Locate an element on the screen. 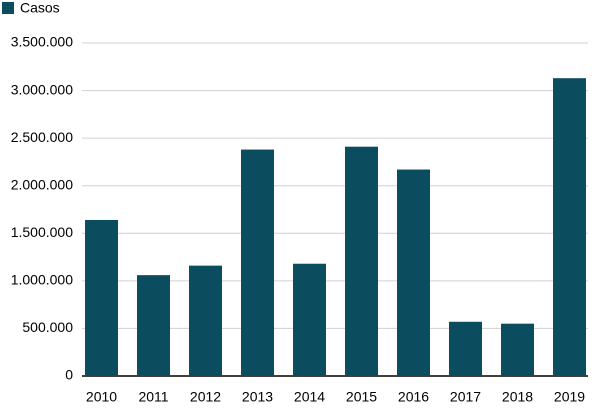 The width and height of the screenshot is (592, 408). x-tick-label: 2015 is located at coordinates (361, 397).